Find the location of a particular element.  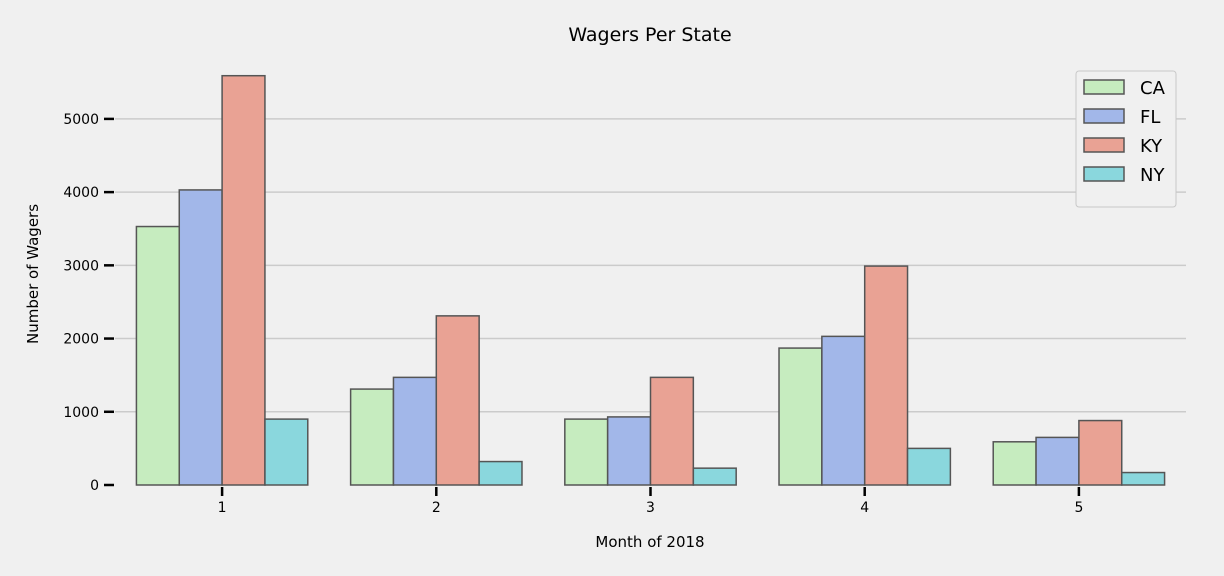

x-tick-label-2: 3 is located at coordinates (650, 508).